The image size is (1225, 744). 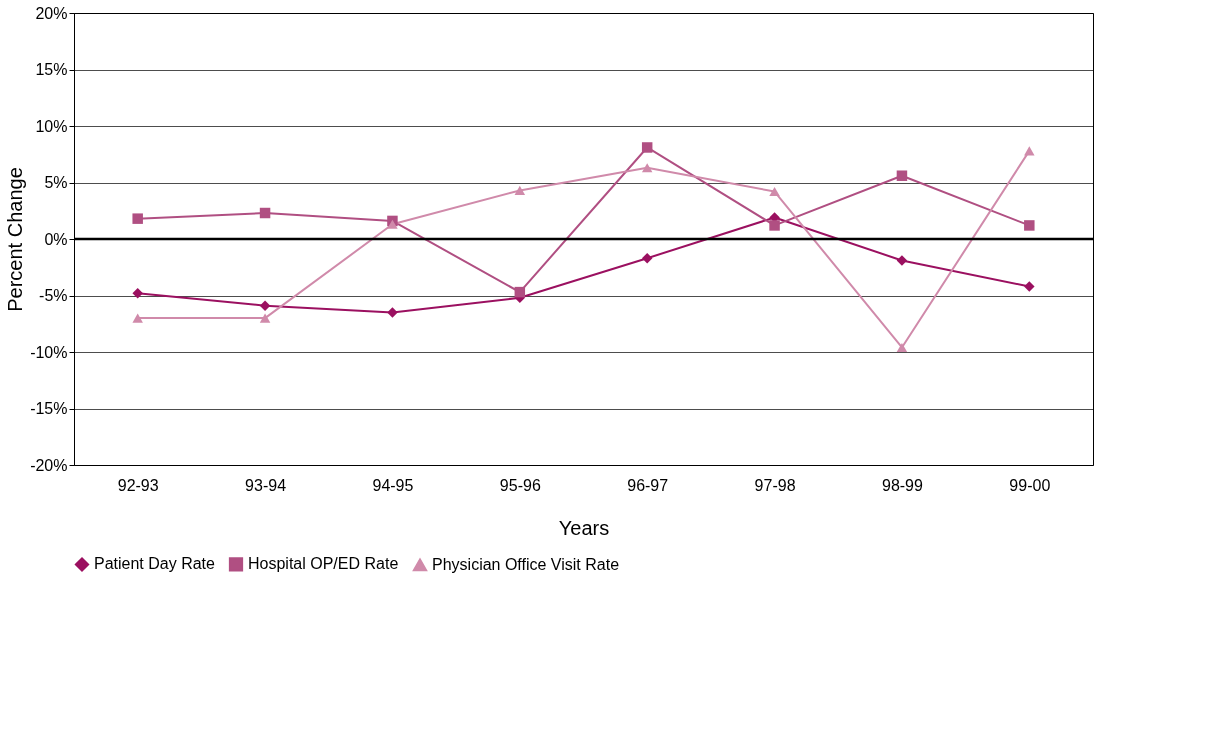 What do you see at coordinates (520, 485) in the screenshot?
I see `x-tick-label: 95-96` at bounding box center [520, 485].